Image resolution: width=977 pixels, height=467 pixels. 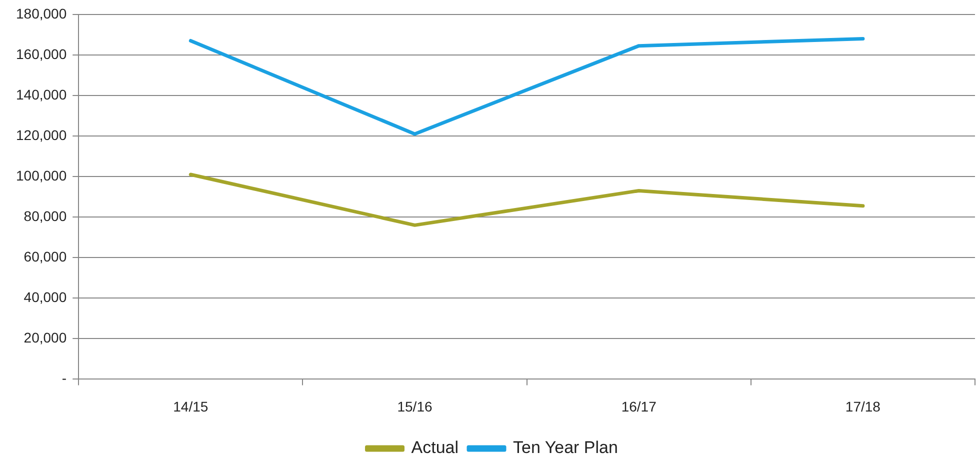 I want to click on legend-label: Ten Year Plan, so click(x=565, y=448).